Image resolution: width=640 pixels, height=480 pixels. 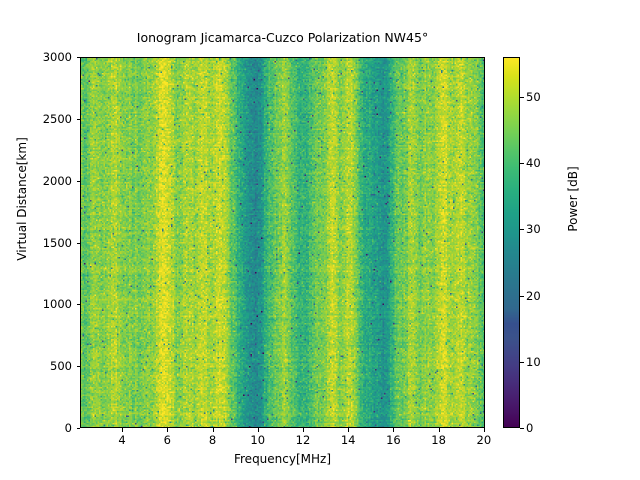 What do you see at coordinates (57, 242) in the screenshot?
I see `y-tick-label: 1500` at bounding box center [57, 242].